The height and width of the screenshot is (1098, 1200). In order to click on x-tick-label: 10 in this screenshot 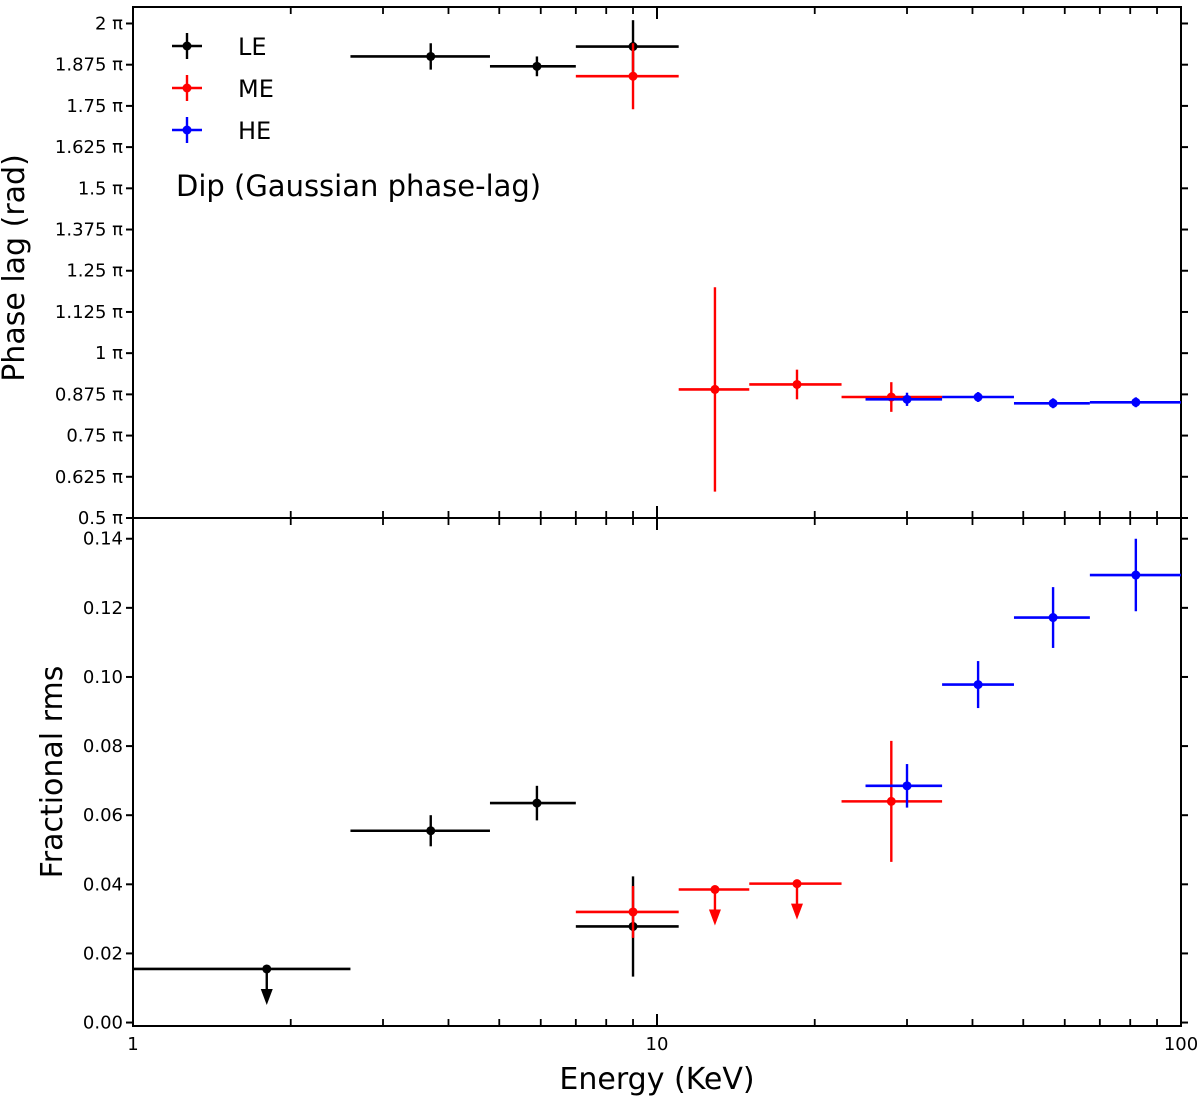, I will do `click(657, 1044)`.